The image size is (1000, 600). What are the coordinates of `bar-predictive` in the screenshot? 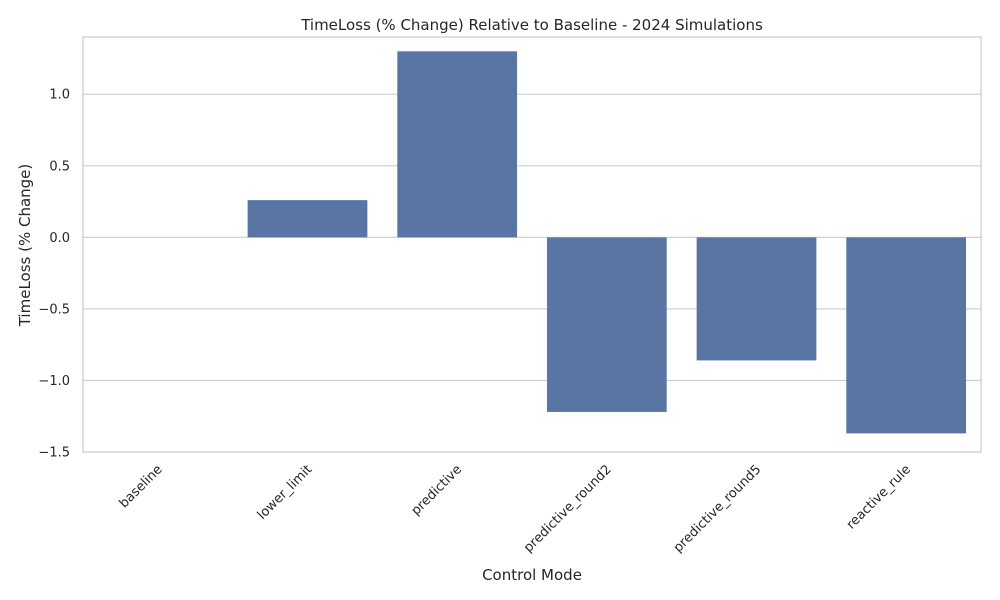 It's located at (457, 144).